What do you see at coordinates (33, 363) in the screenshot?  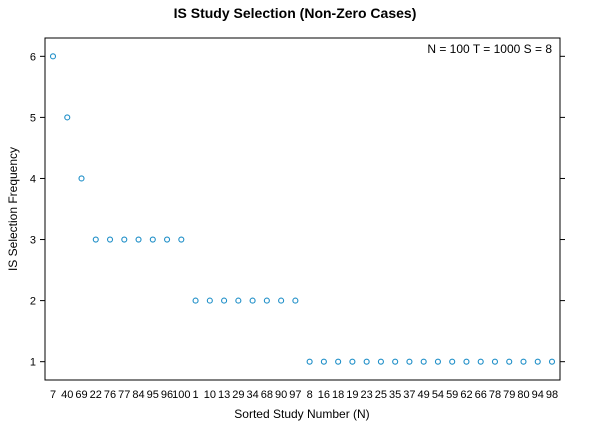 I see `y-tick-label: 1` at bounding box center [33, 363].